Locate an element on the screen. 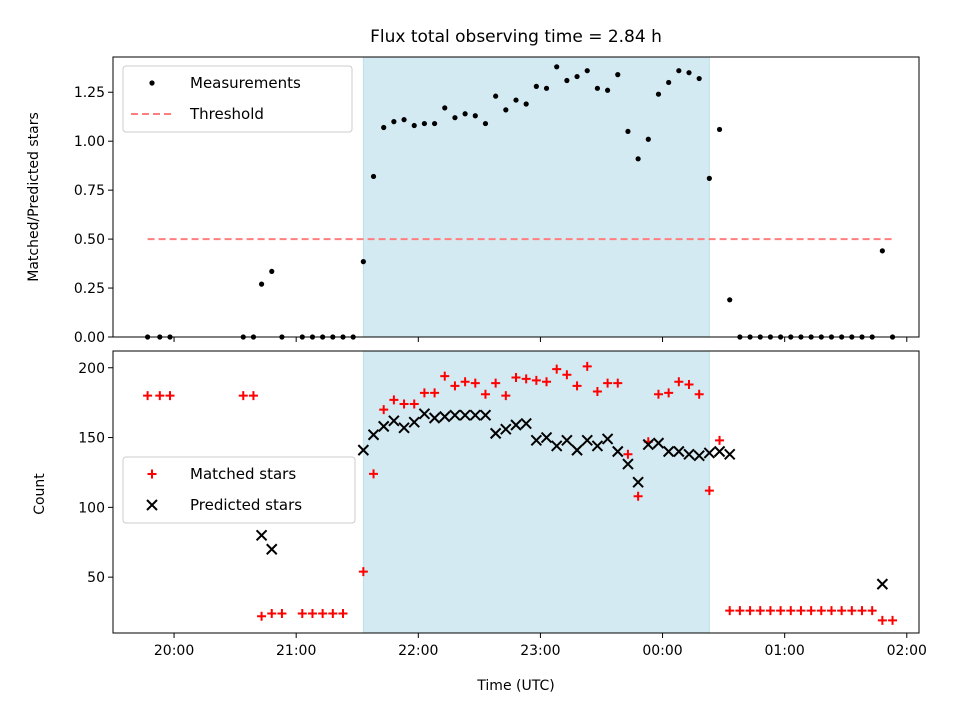  top-y-tick-label: 0.75 is located at coordinates (89, 191).